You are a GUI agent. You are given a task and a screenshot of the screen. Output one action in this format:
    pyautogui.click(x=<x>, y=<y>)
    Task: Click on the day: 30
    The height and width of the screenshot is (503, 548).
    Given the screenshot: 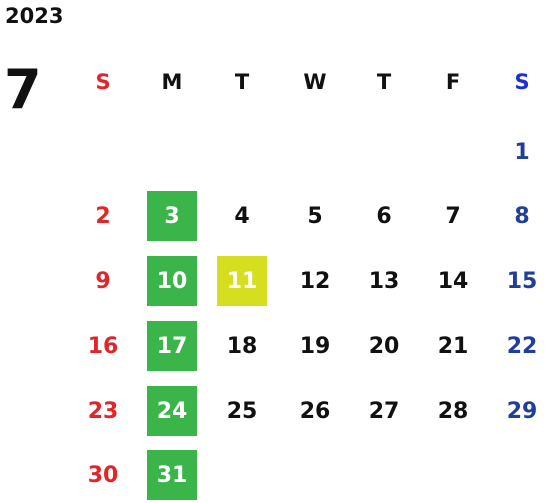 What is the action you would take?
    pyautogui.click(x=103, y=475)
    